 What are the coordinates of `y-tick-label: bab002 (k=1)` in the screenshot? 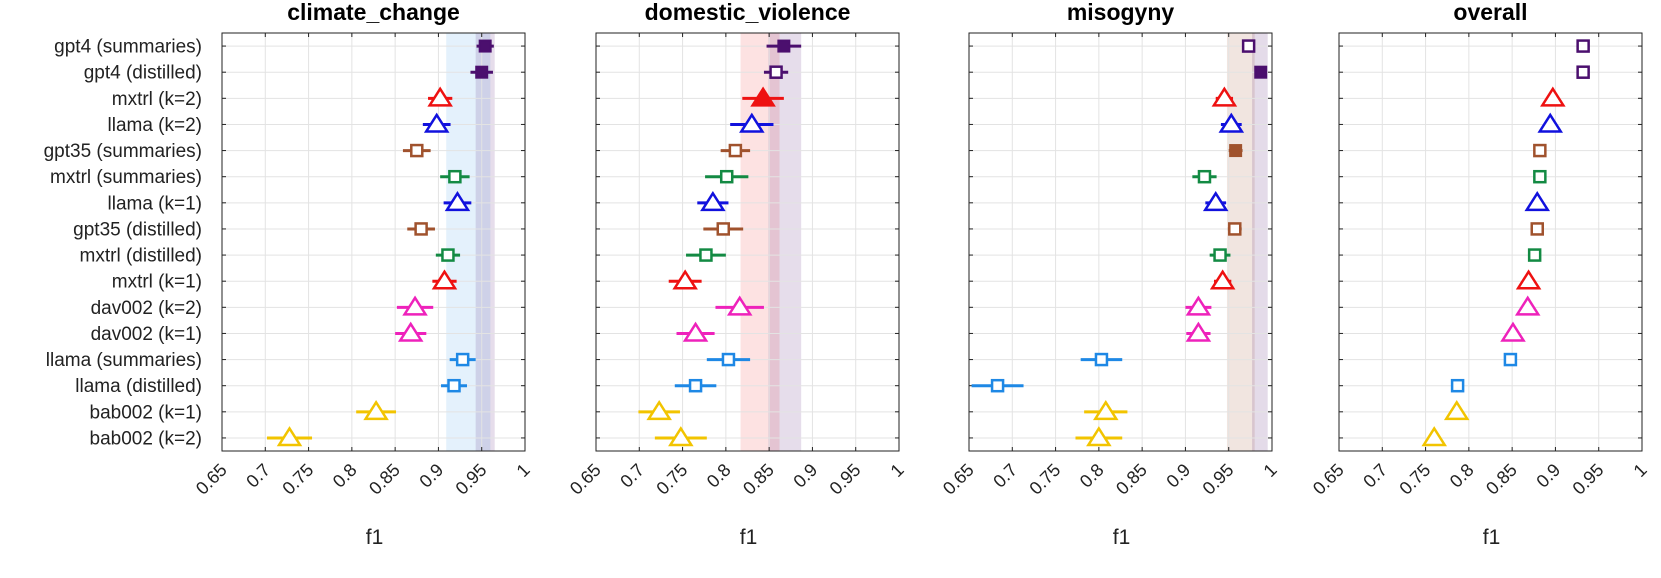 It's located at (146, 412).